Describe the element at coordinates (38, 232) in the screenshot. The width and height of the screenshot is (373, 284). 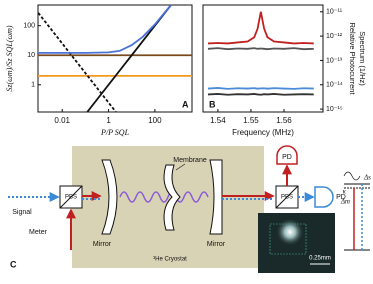
I see `label: Meter` at that location.